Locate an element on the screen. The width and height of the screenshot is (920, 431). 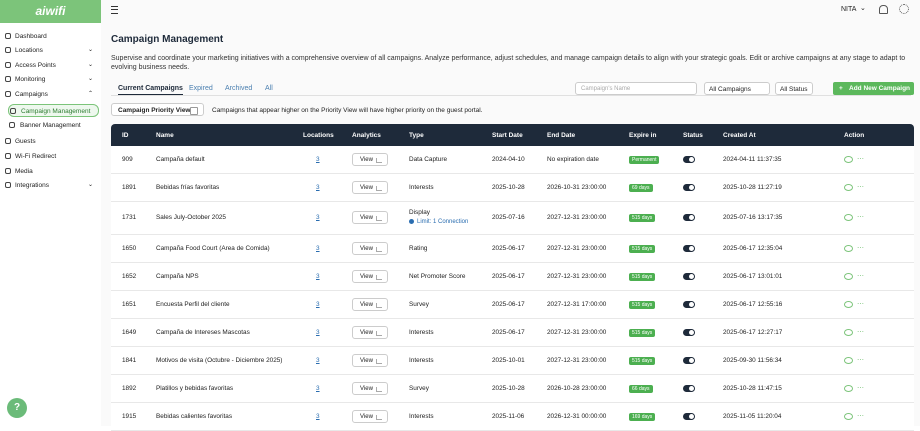
menu-icon is located at coordinates (114, 10).